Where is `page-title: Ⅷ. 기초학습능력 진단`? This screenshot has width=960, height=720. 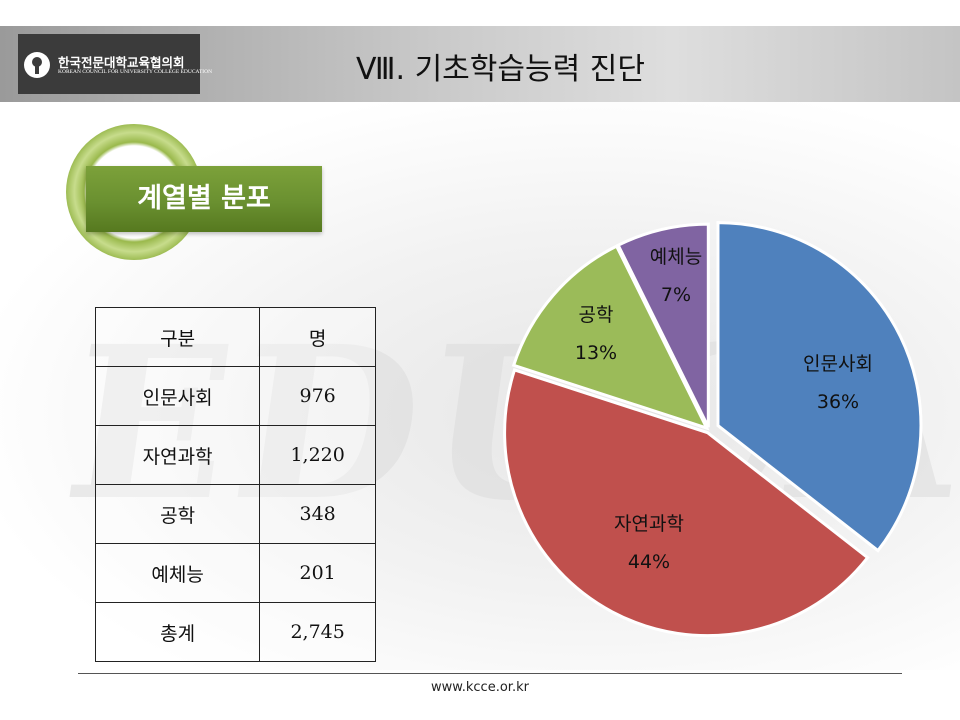 page-title: Ⅷ. 기초학습능력 진단 is located at coordinates (500, 69).